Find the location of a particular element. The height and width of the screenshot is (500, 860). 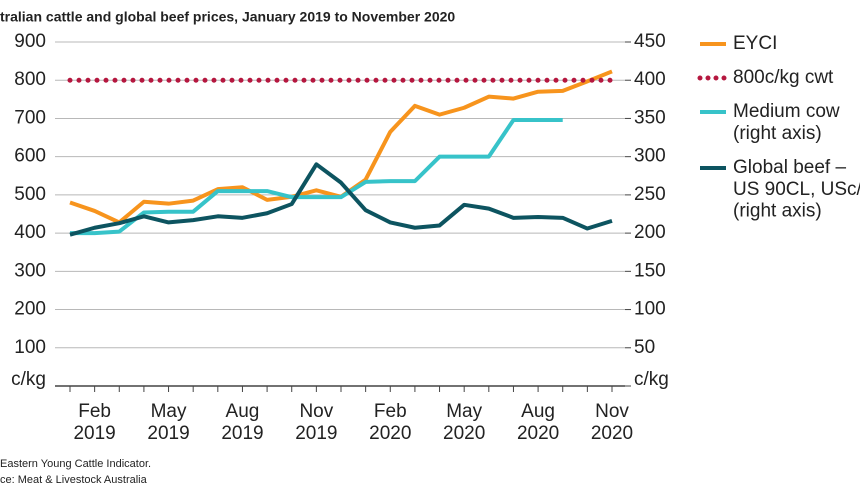

x-tick-label: Nov 2020 is located at coordinates (612, 422).